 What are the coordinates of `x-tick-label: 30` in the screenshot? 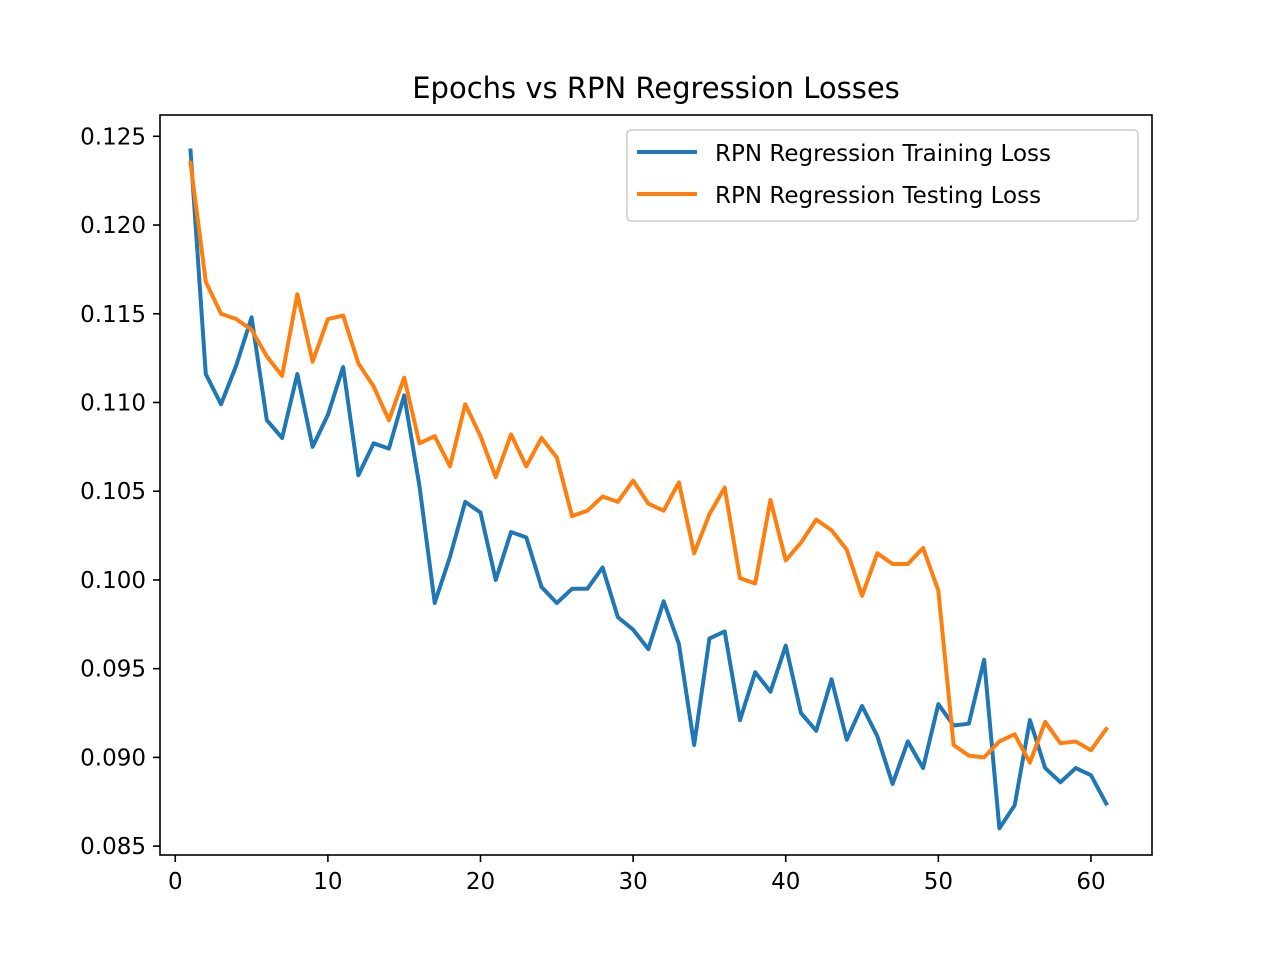 It's located at (632, 882).